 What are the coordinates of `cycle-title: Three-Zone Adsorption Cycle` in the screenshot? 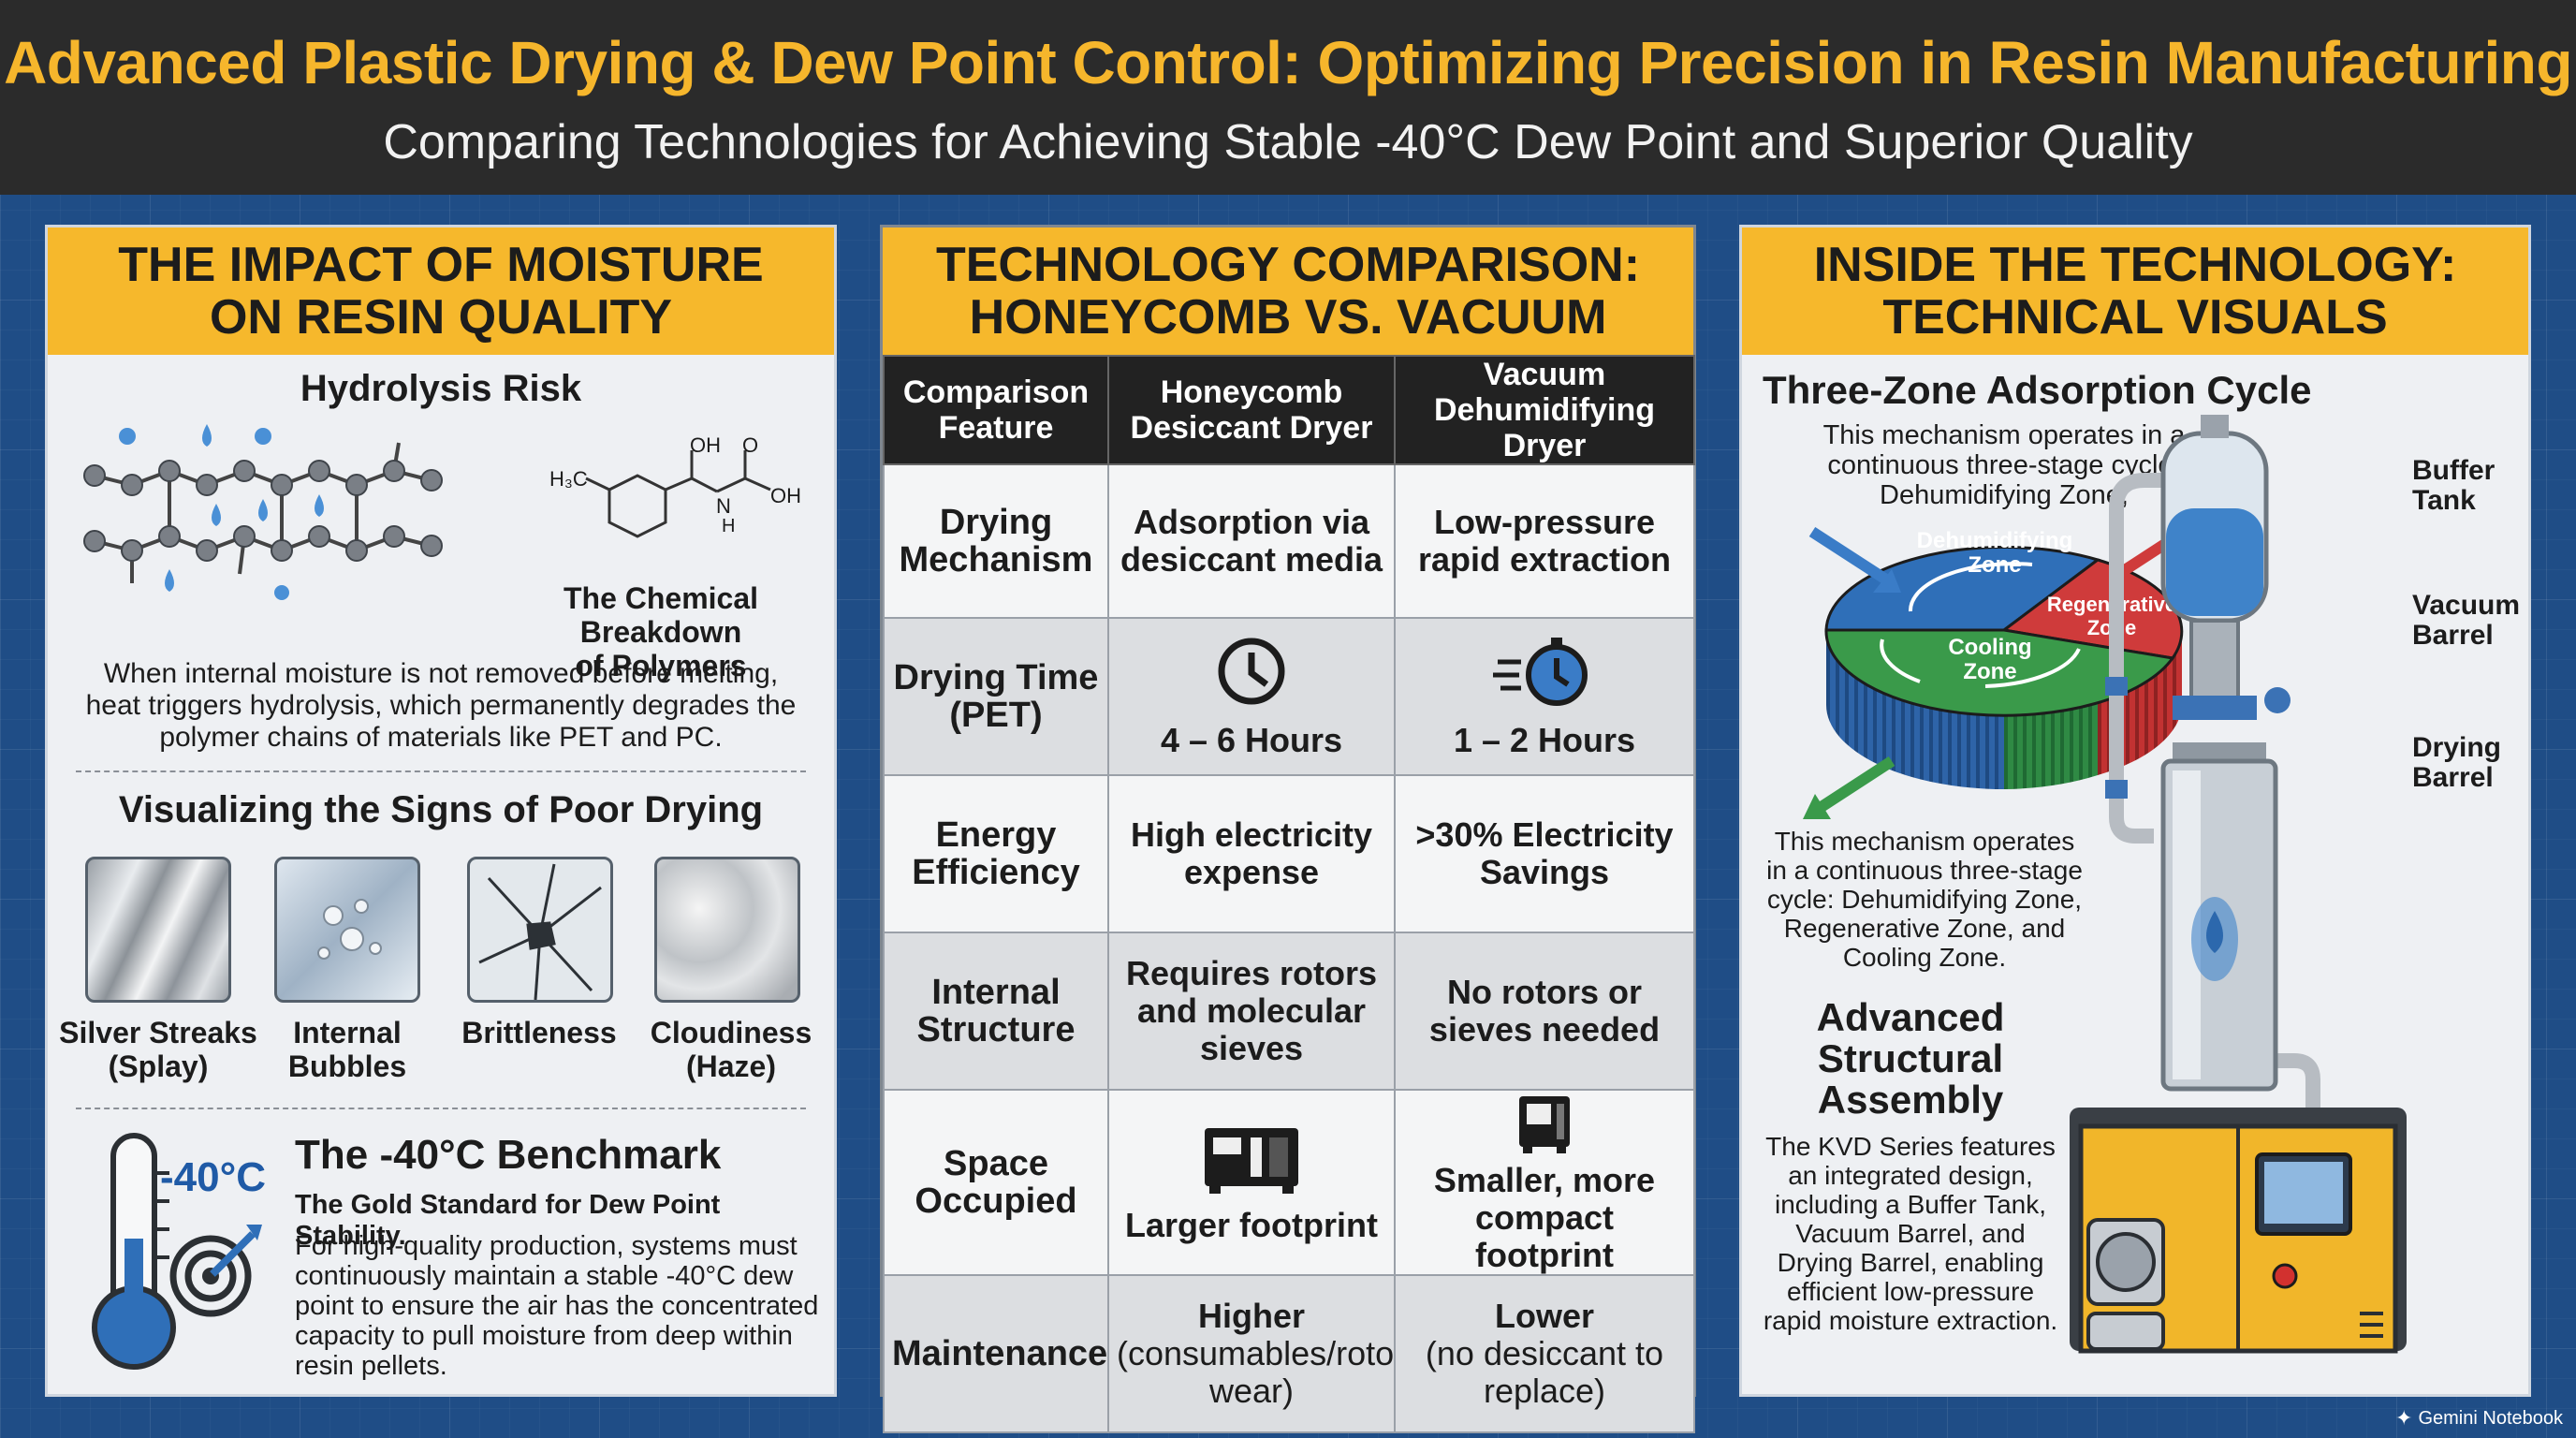 It's located at (2037, 390).